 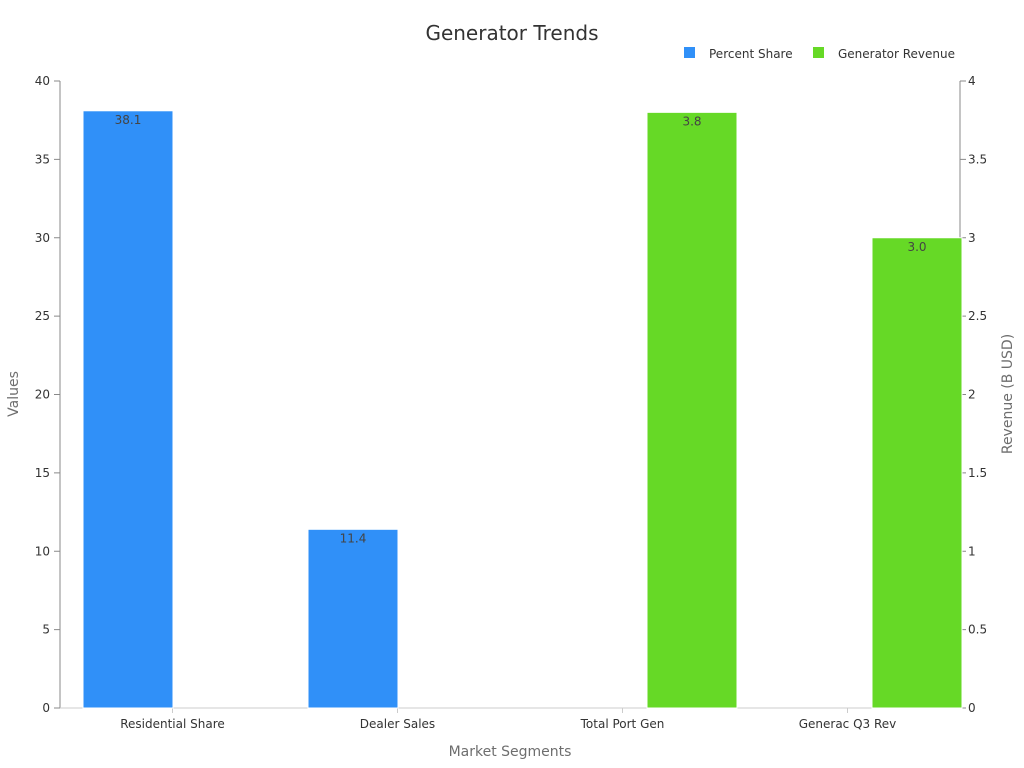 What do you see at coordinates (14, 394) in the screenshot?
I see `y-axis-title: Values` at bounding box center [14, 394].